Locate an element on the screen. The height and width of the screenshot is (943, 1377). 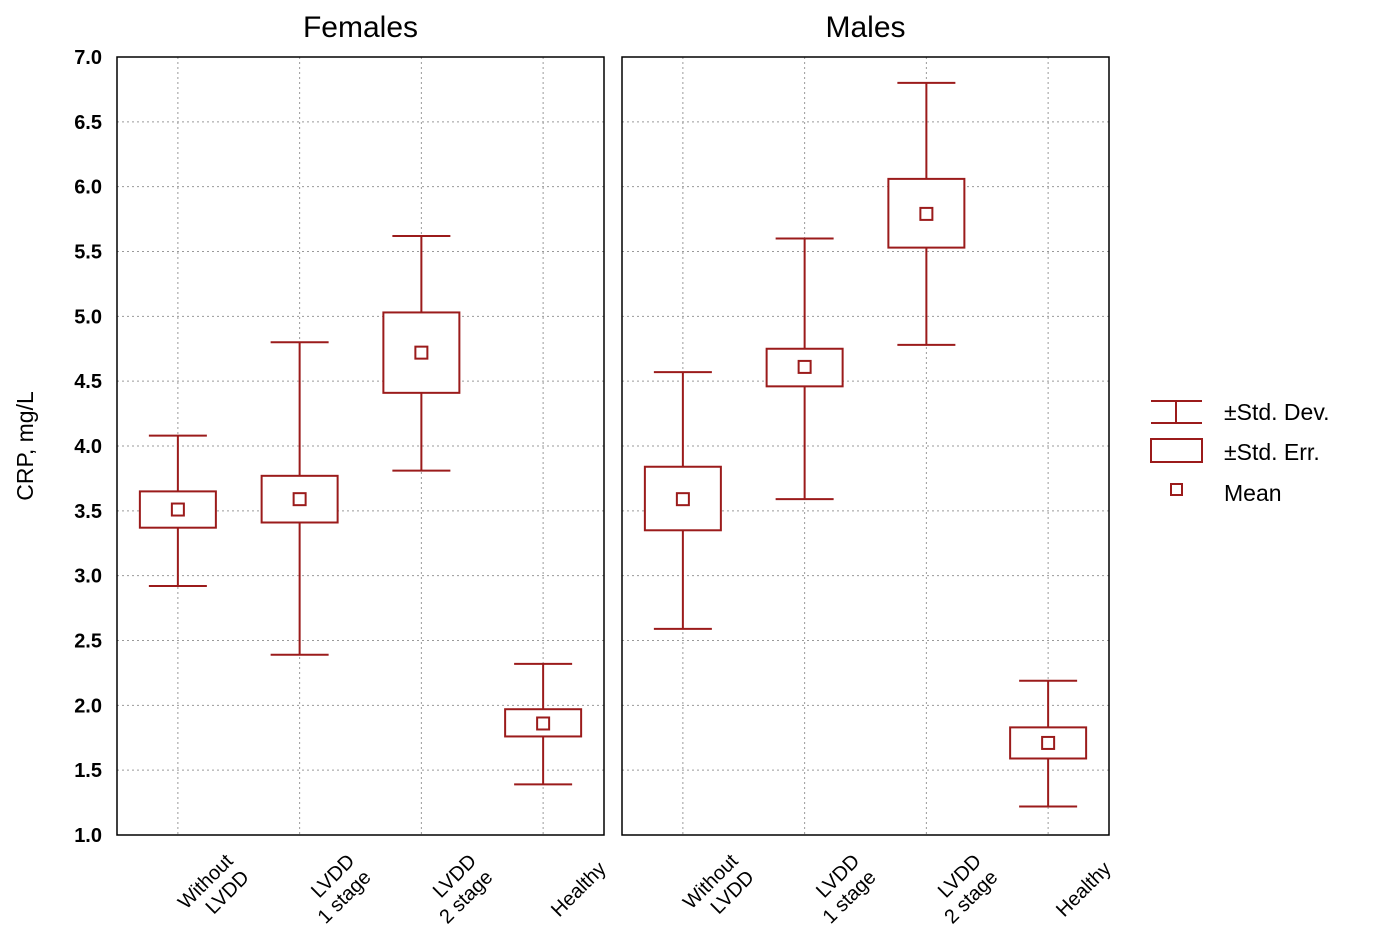
legend-item-std-dev: ±Std. Dev. is located at coordinates (1240, 412).